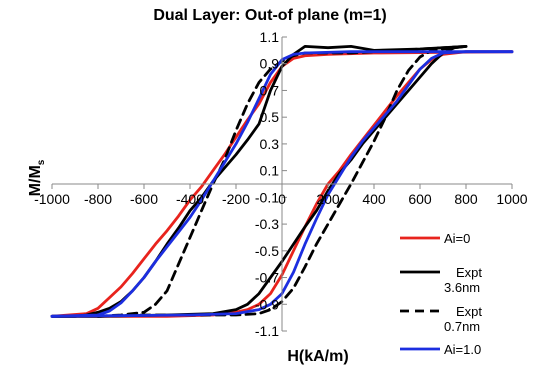  What do you see at coordinates (466, 199) in the screenshot?
I see `x-tick-label: 800` at bounding box center [466, 199].